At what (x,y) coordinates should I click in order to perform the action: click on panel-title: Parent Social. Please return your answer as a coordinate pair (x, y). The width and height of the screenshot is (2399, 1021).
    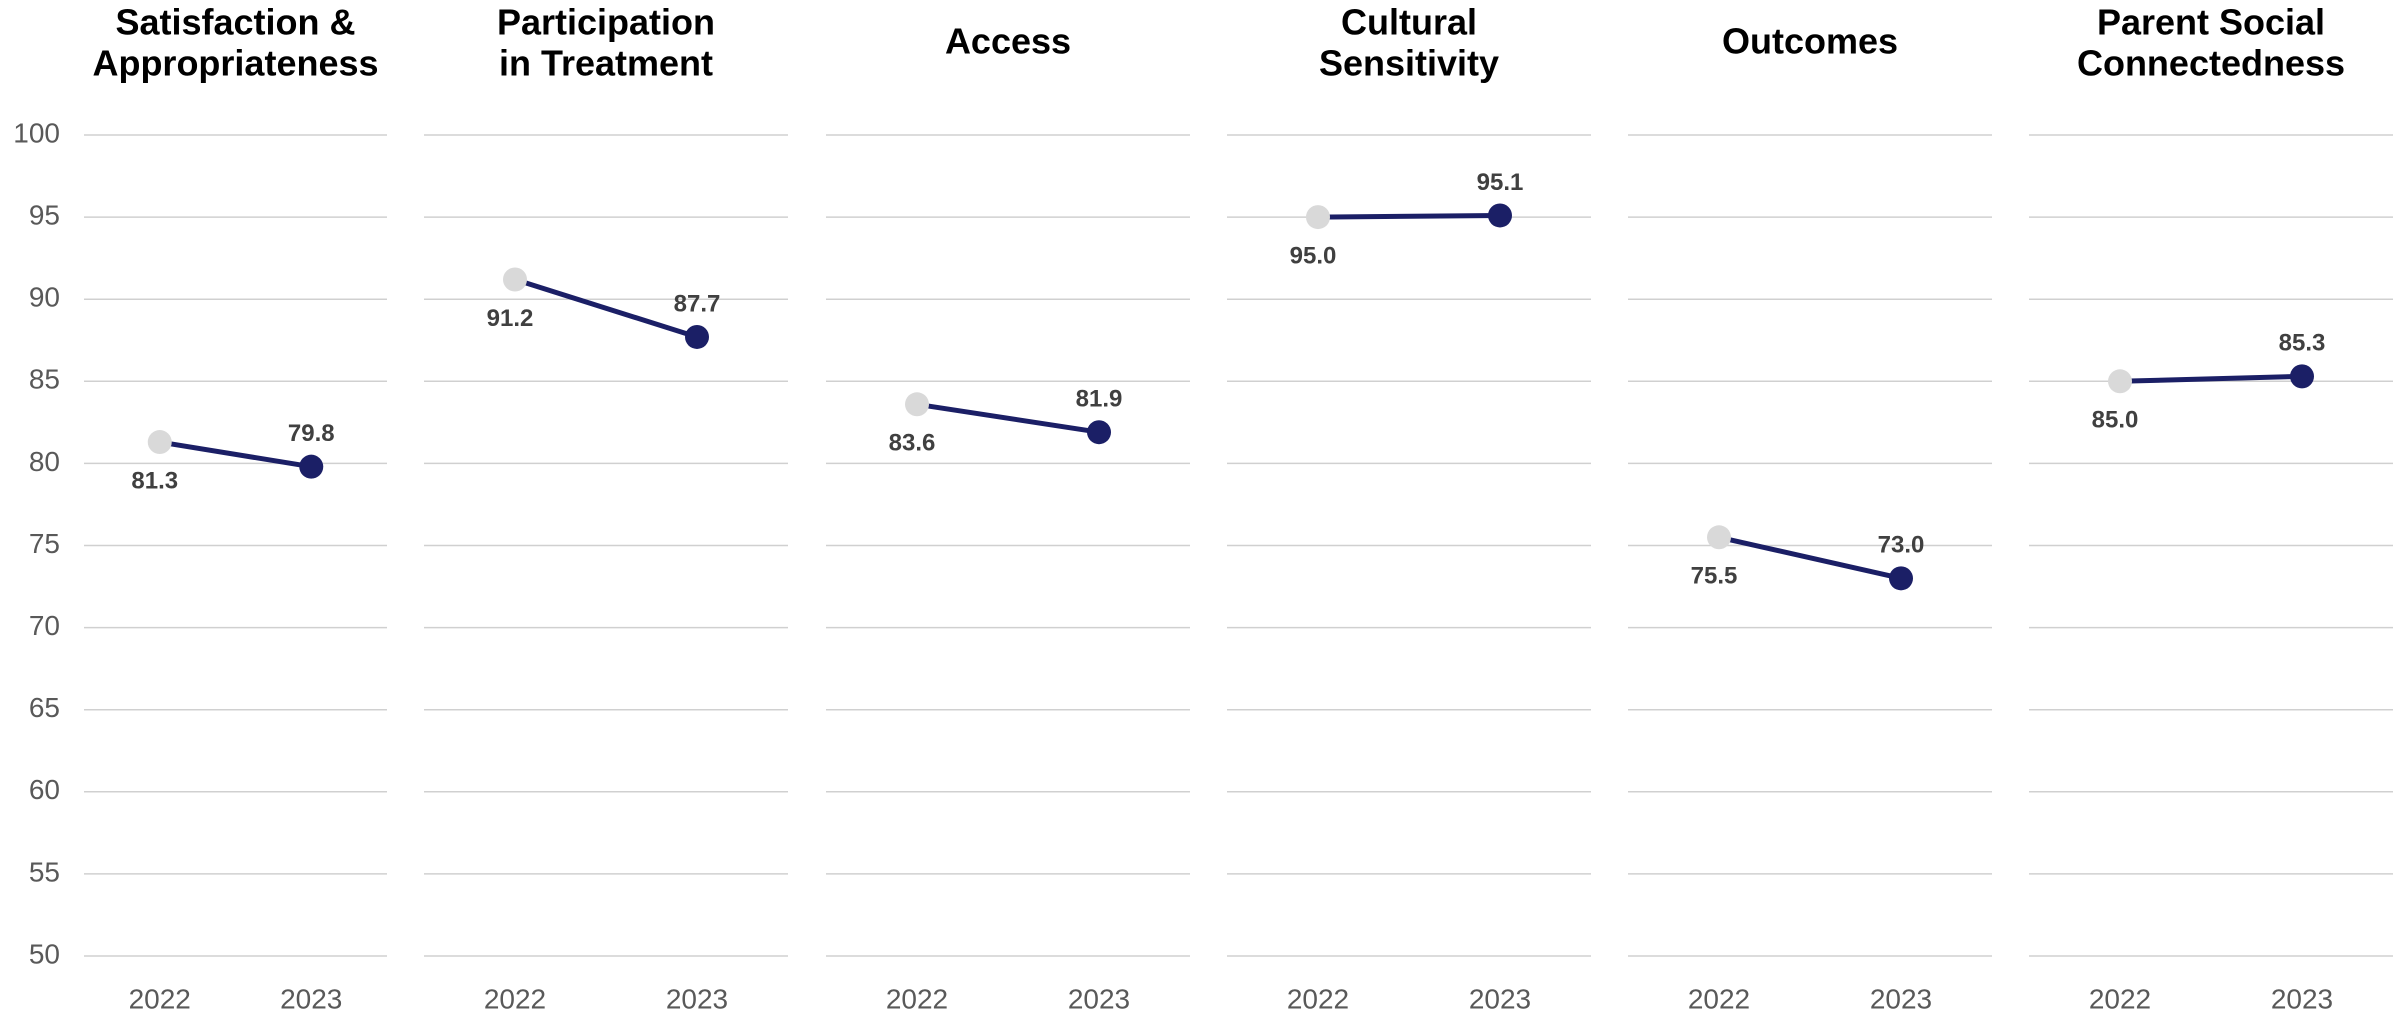
    Looking at the image, I should click on (2211, 22).